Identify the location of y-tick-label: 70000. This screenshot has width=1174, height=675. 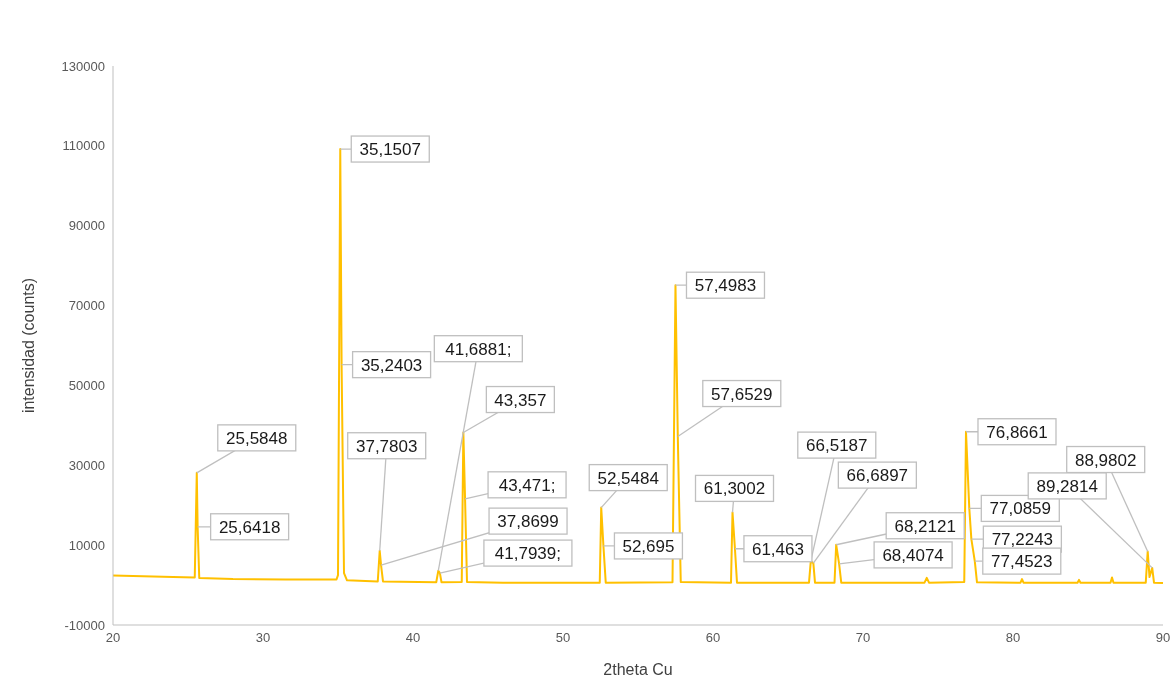
(86, 306).